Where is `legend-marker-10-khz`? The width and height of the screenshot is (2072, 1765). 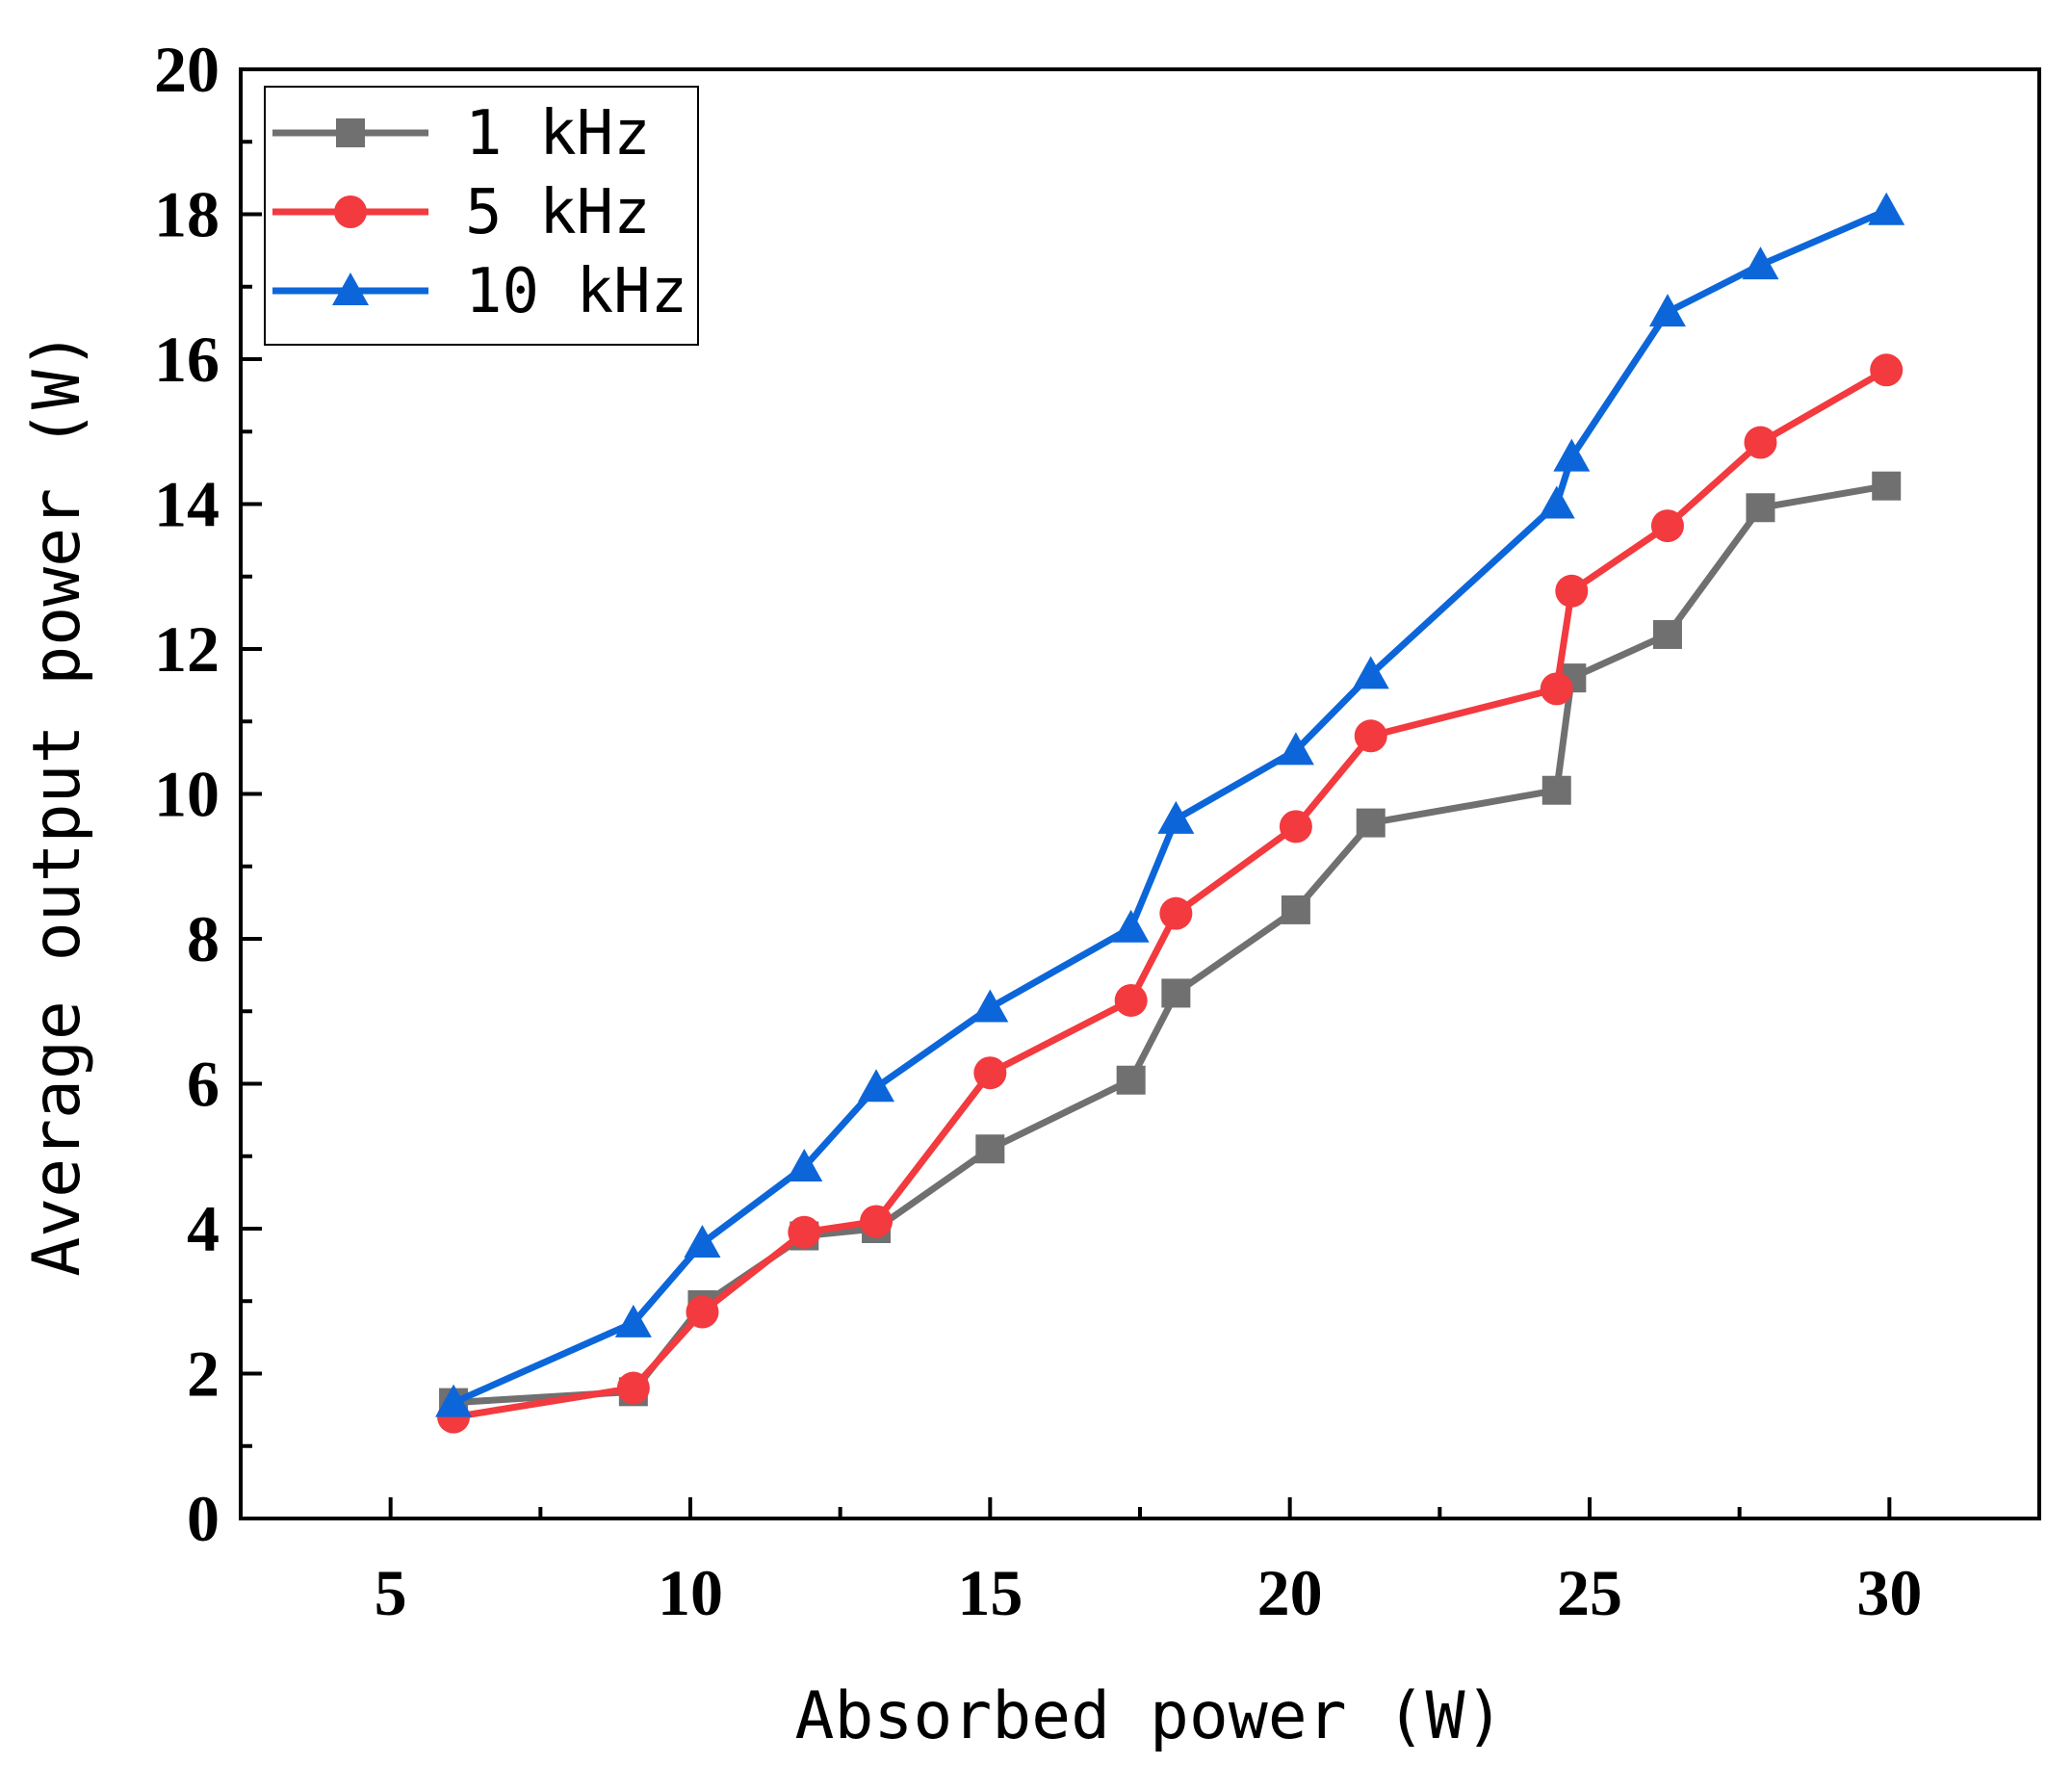 legend-marker-10-khz is located at coordinates (350, 289).